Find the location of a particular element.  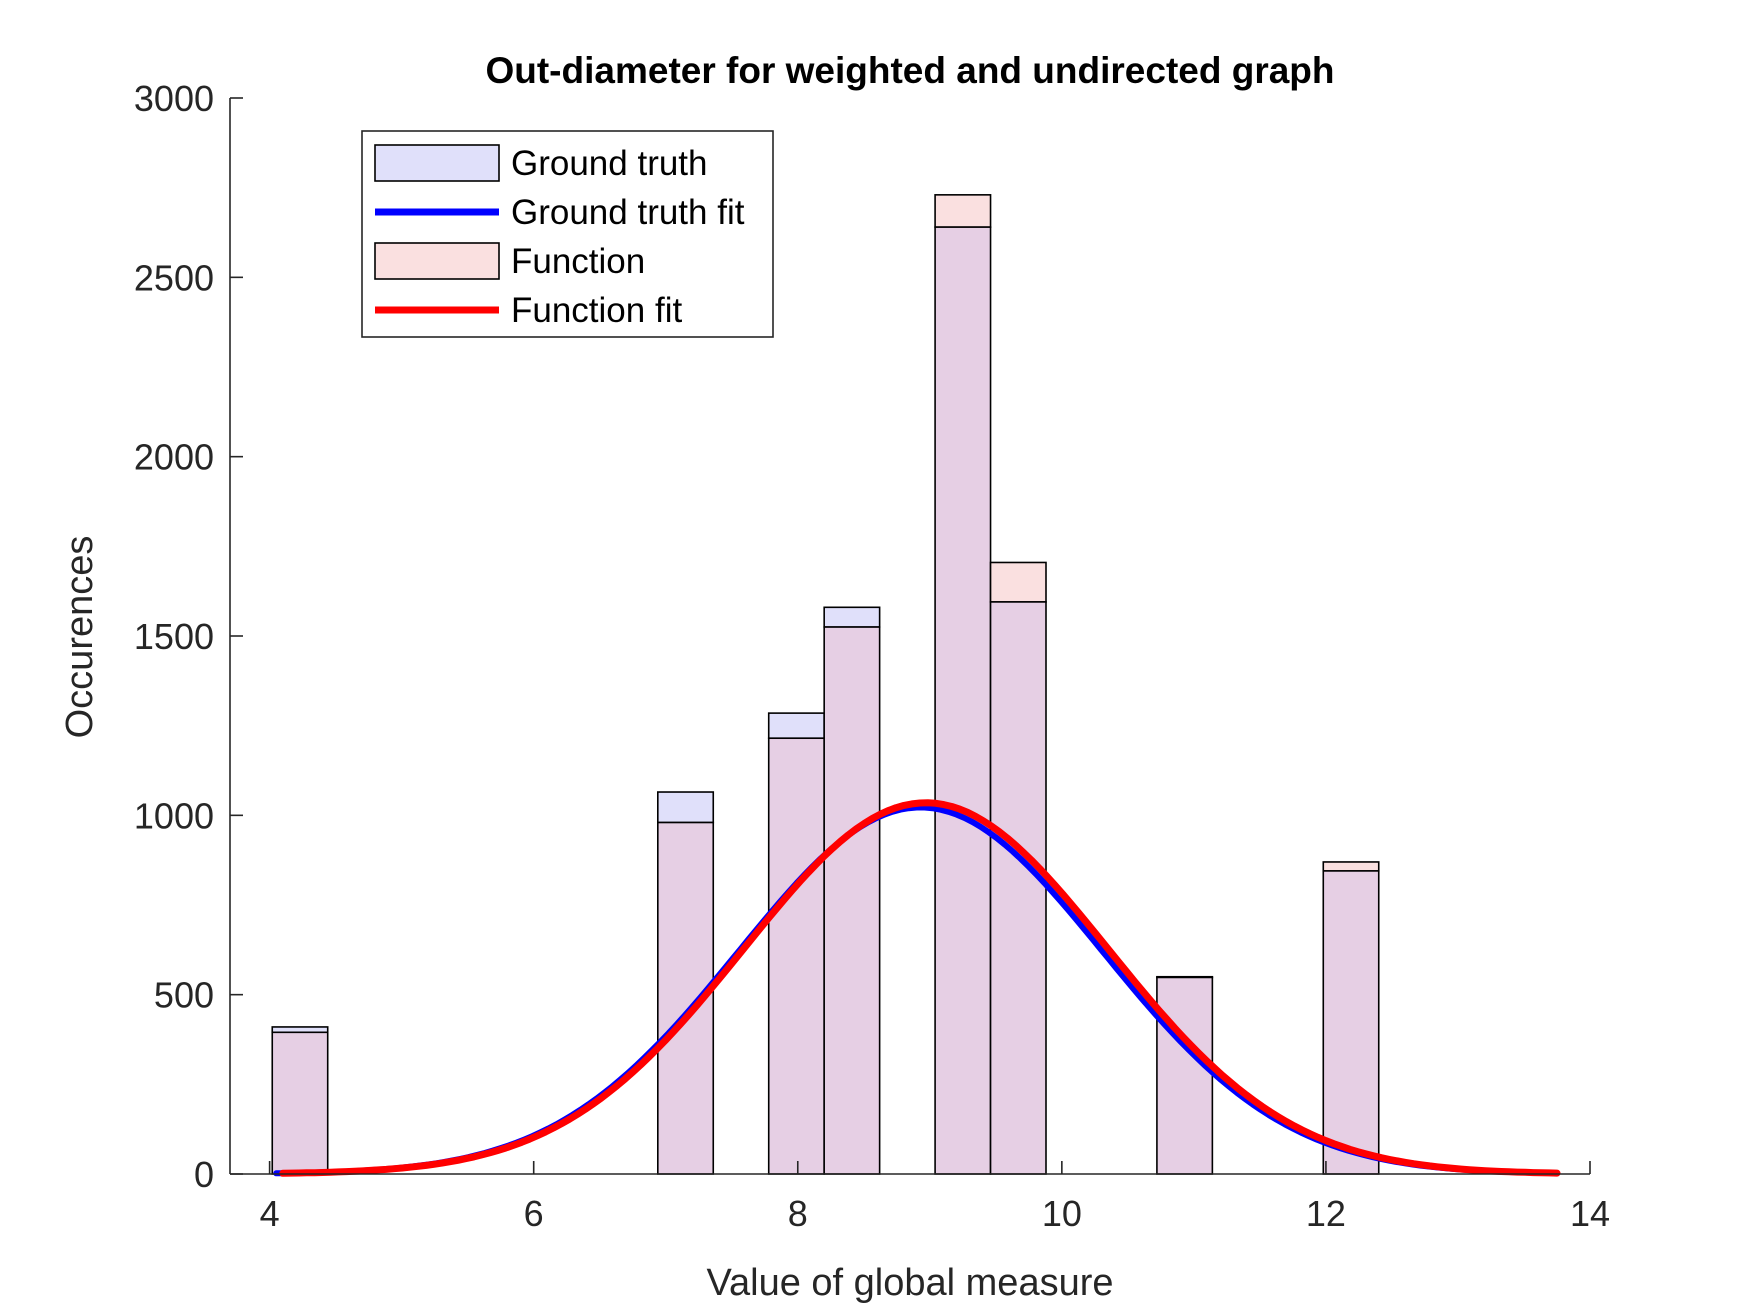

legend-swatch-function is located at coordinates (437, 261).